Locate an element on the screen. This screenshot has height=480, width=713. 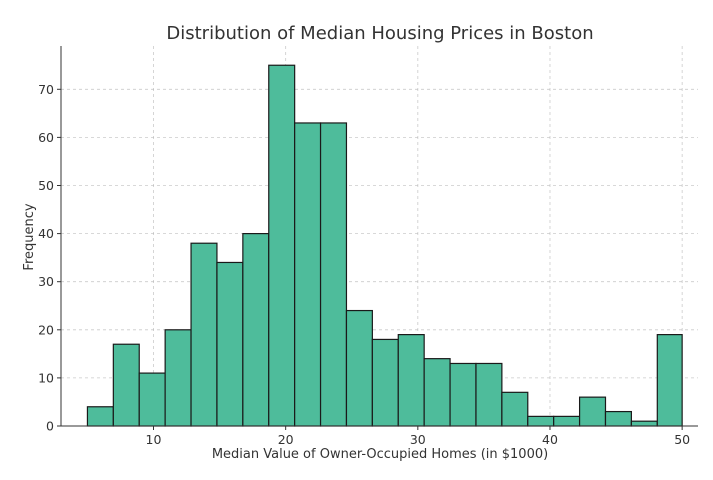
y-tick-label: 60 is located at coordinates (46, 137).